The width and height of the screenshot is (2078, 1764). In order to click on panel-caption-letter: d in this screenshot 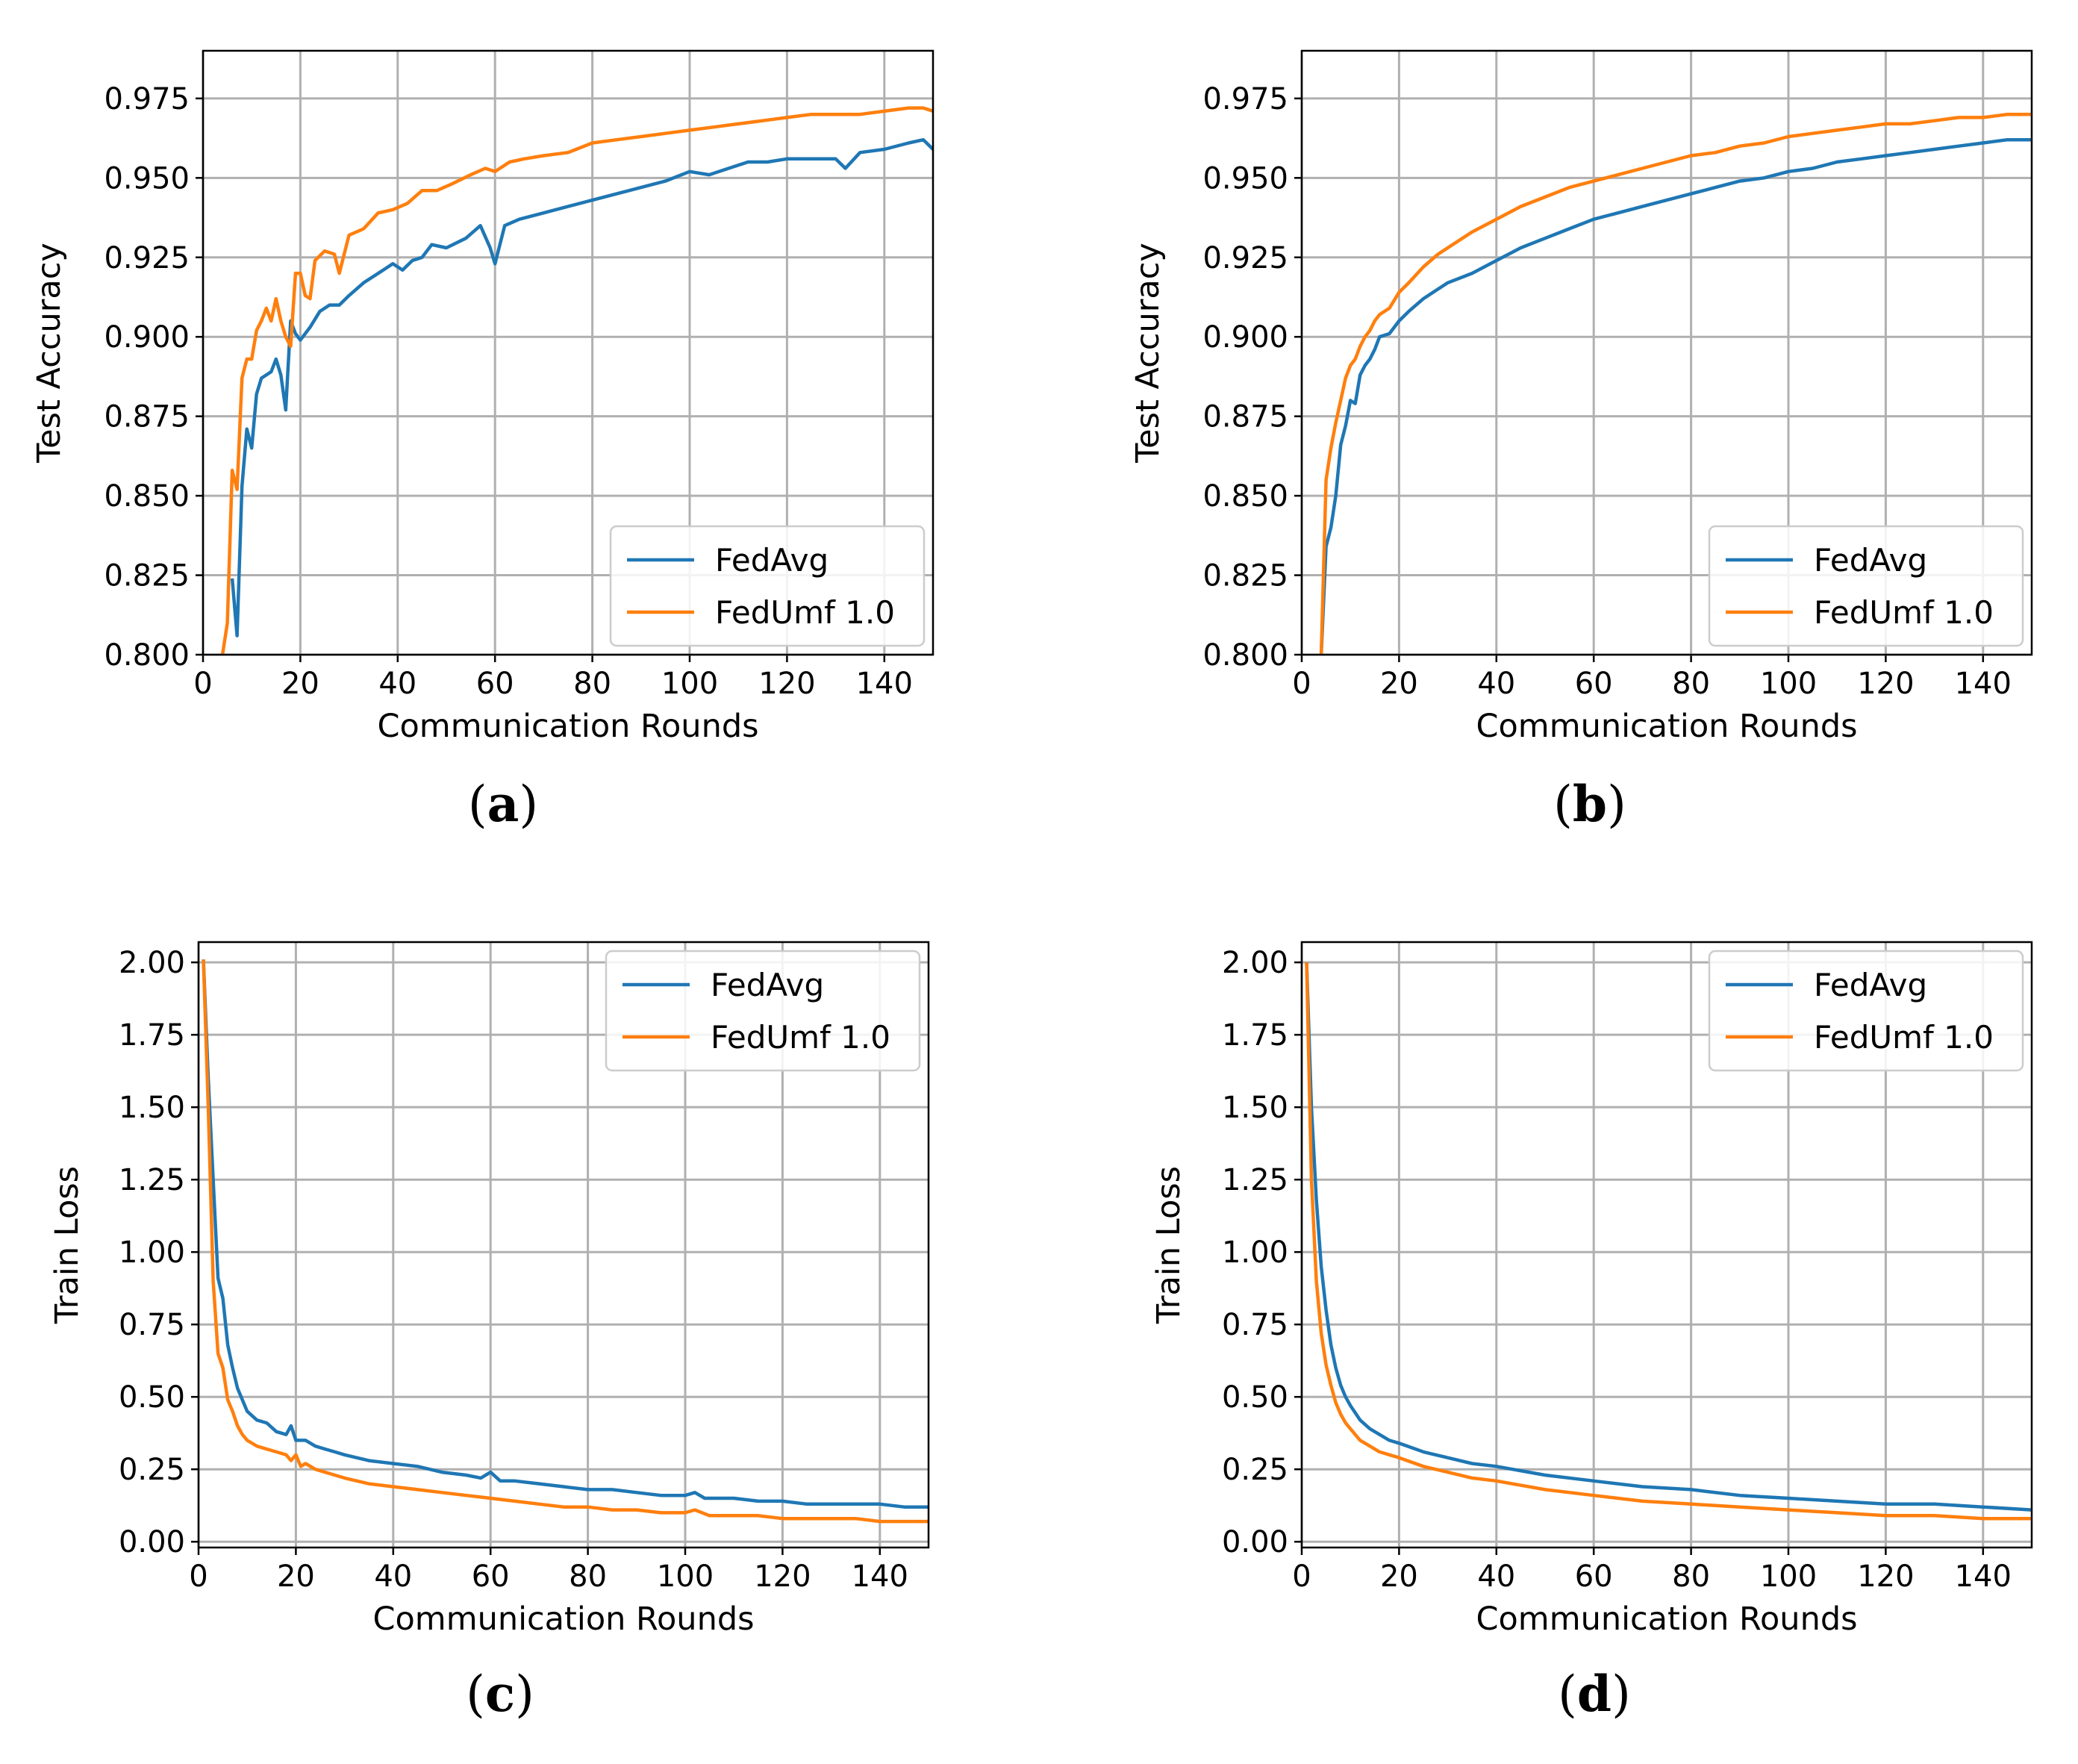, I will do `click(1594, 1694)`.